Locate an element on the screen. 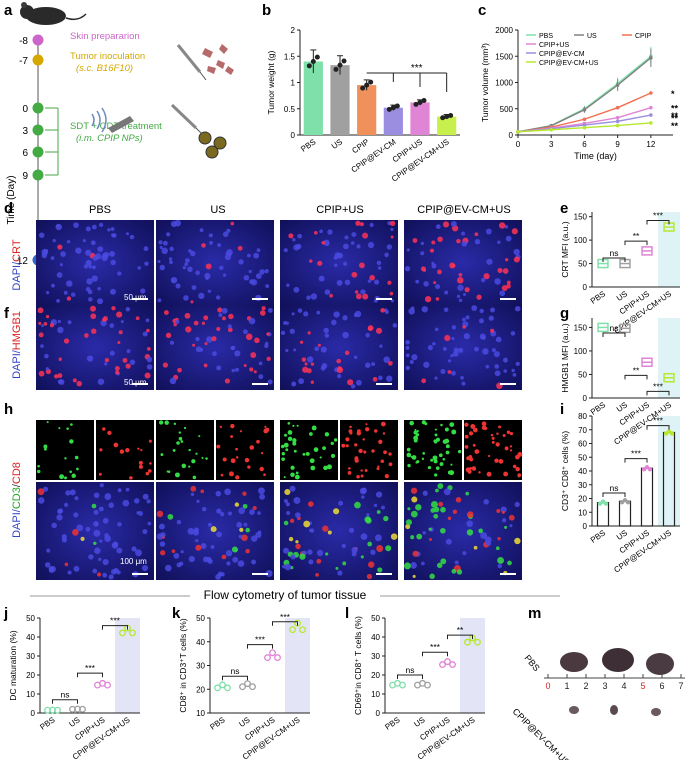  sig-e-2-label: ** is located at coordinates (636, 236).